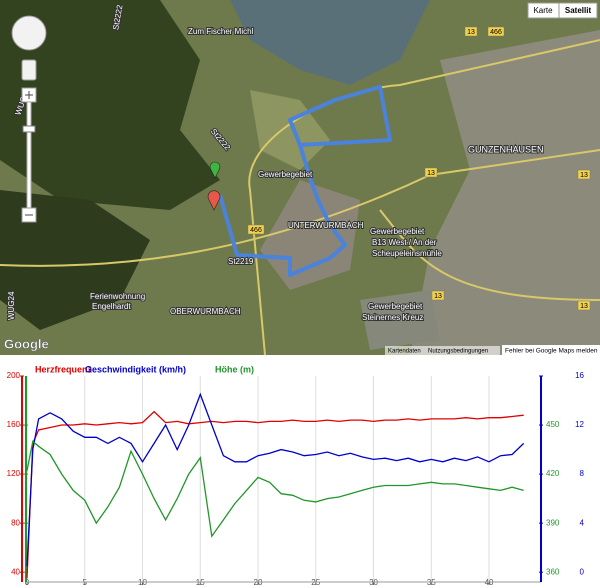  I want to click on x-tick-label: 0, so click(27, 582).